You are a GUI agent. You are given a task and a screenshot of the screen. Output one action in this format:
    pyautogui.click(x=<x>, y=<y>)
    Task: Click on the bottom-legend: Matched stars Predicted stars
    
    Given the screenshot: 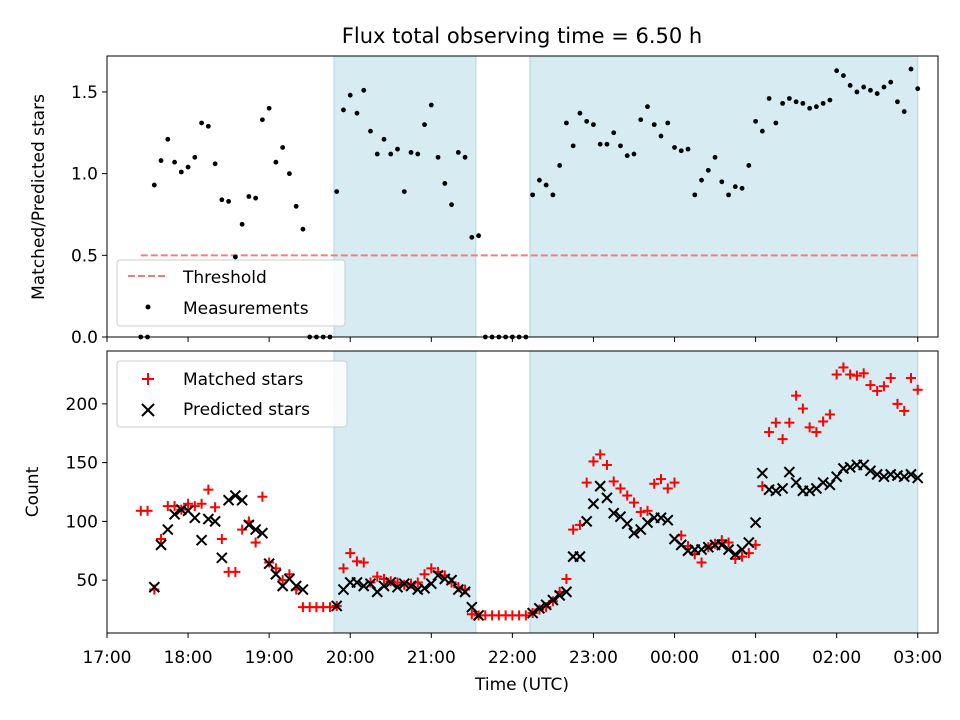 What is the action you would take?
    pyautogui.click(x=232, y=394)
    